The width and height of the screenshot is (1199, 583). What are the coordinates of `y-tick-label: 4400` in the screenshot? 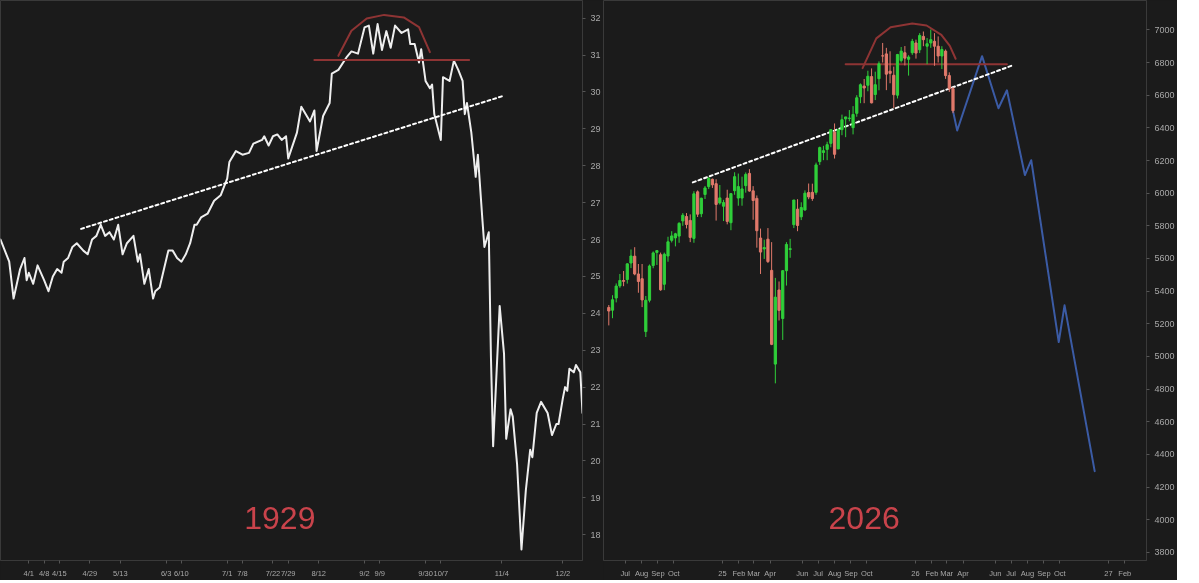 It's located at (1164, 454).